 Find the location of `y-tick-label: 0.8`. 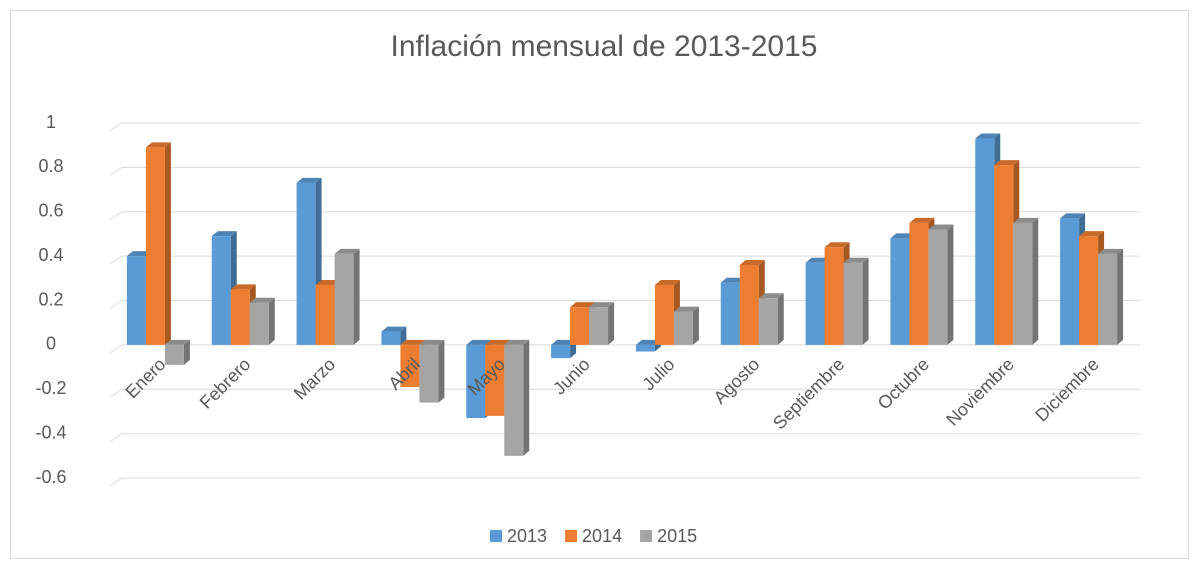

y-tick-label: 0.8 is located at coordinates (50, 166).